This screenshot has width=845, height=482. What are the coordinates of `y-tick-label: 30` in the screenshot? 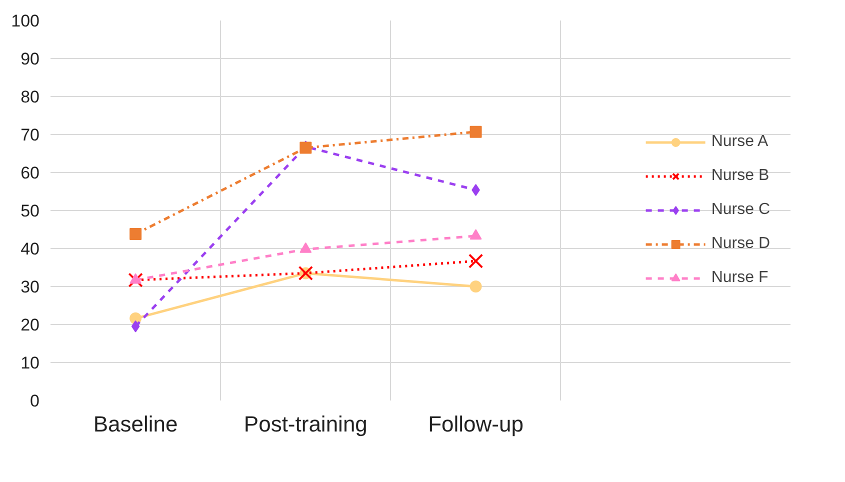 It's located at (30, 287).